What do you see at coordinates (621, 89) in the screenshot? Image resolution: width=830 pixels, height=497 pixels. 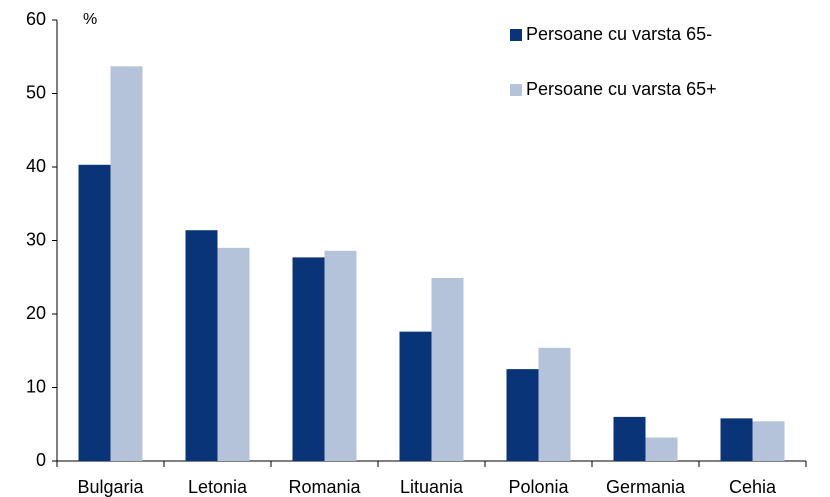 I see `legend-label: Persoane cu varsta 65+` at bounding box center [621, 89].